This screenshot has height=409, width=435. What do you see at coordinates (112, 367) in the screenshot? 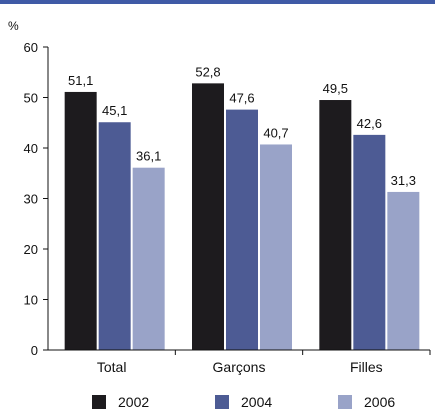
I see `x-category-label: Total` at bounding box center [112, 367].